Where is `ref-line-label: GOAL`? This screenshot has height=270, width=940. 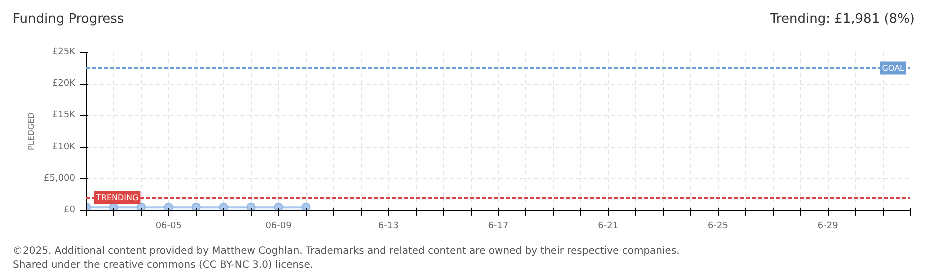 ref-line-label: GOAL is located at coordinates (894, 68).